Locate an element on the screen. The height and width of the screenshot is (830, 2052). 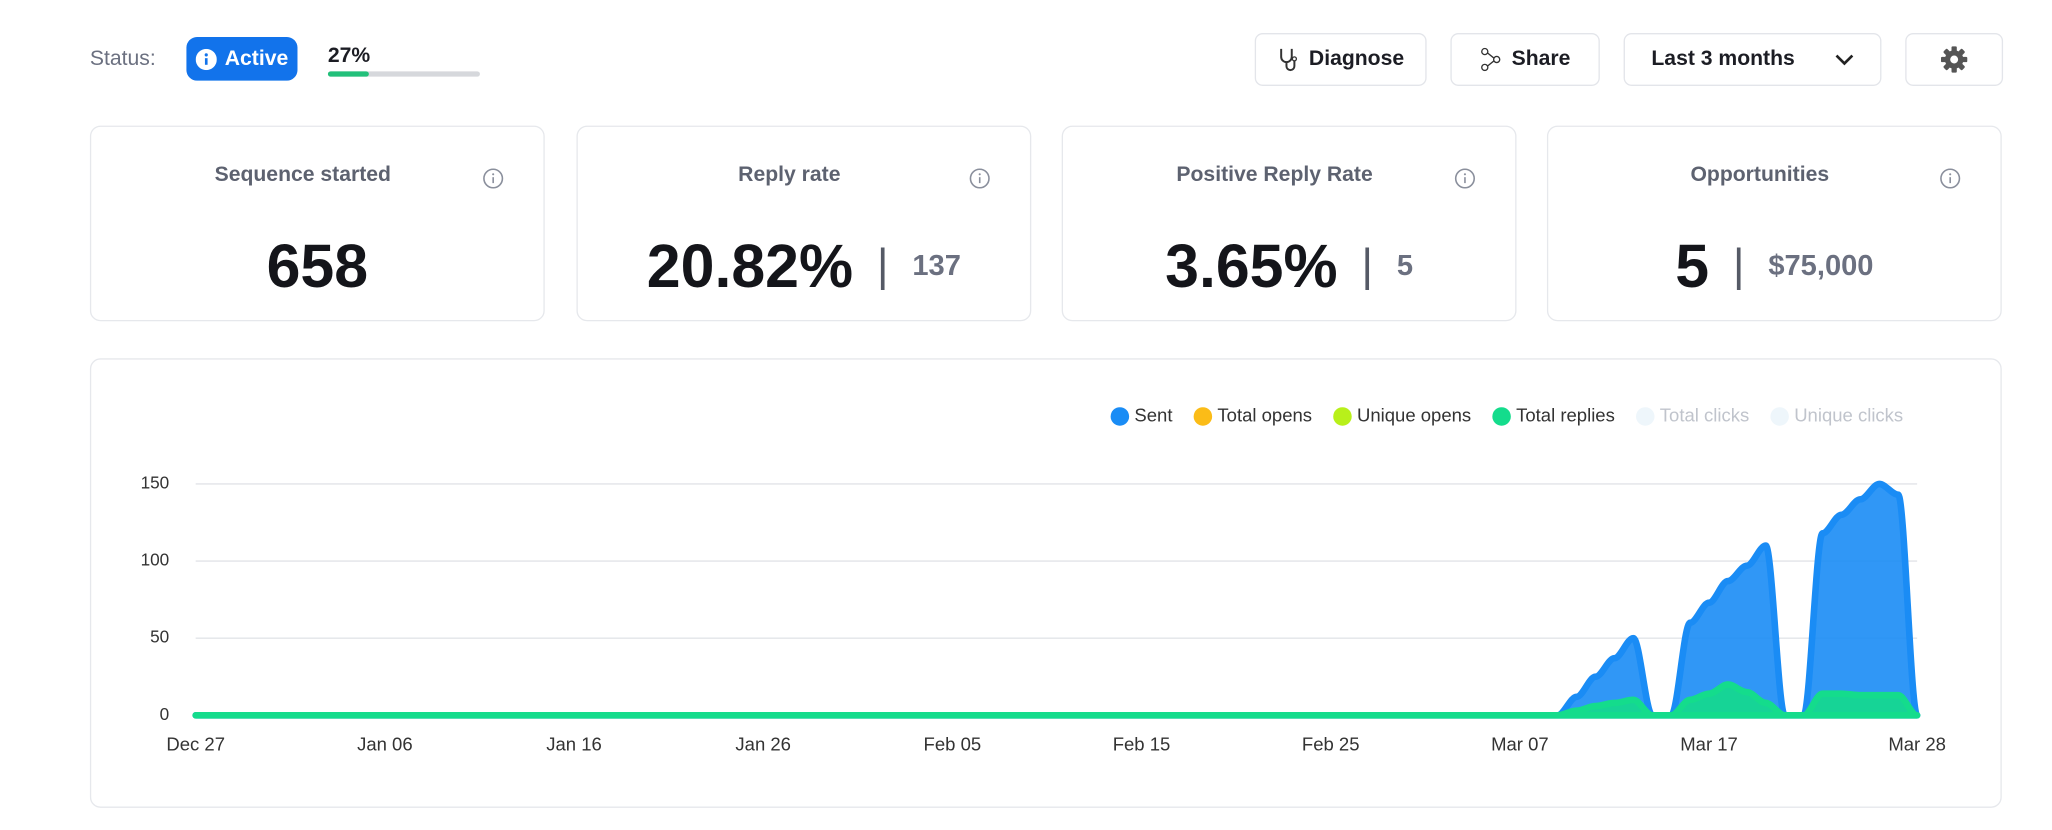
stethoscope-icon is located at coordinates (1289, 60).